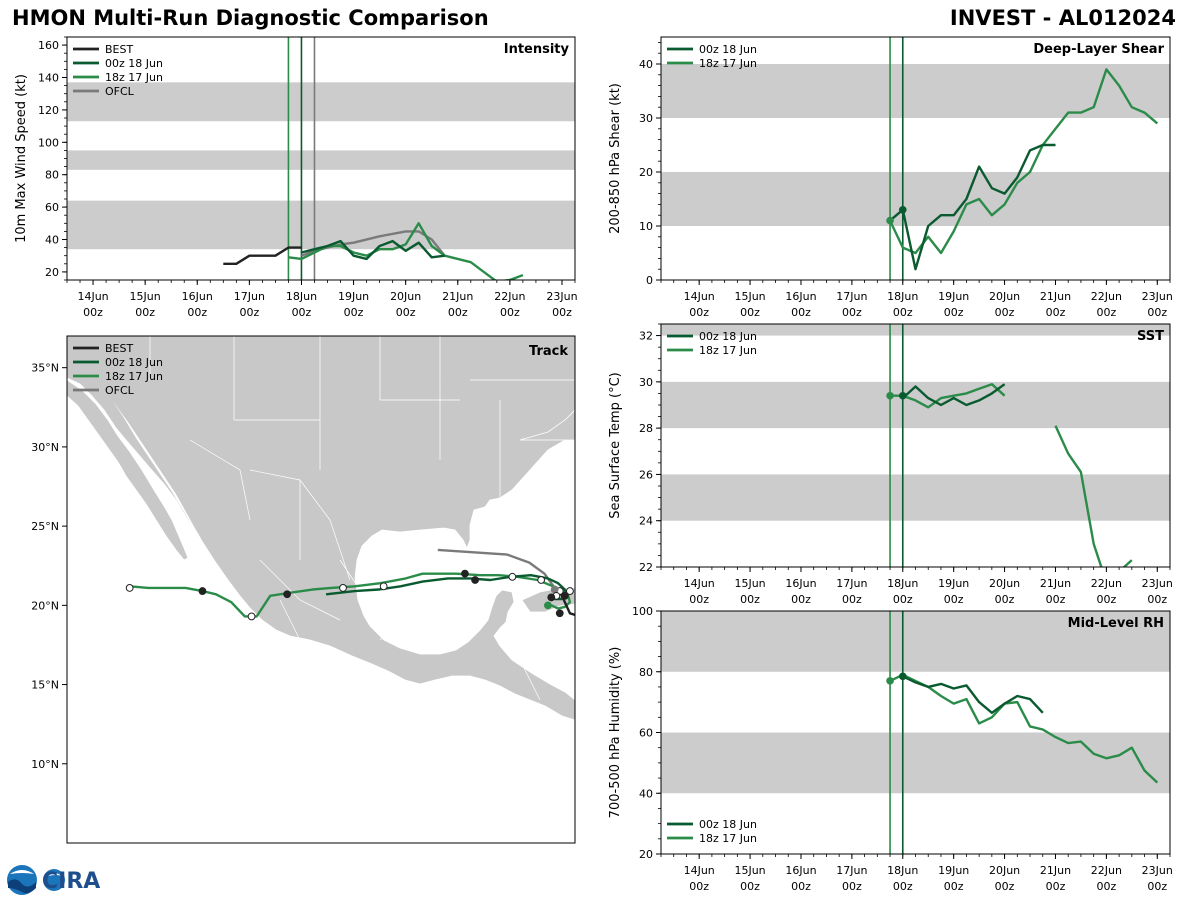  Describe the element at coordinates (800, 296) in the screenshot. I see `shear-xtick-day: 16Jun` at that location.